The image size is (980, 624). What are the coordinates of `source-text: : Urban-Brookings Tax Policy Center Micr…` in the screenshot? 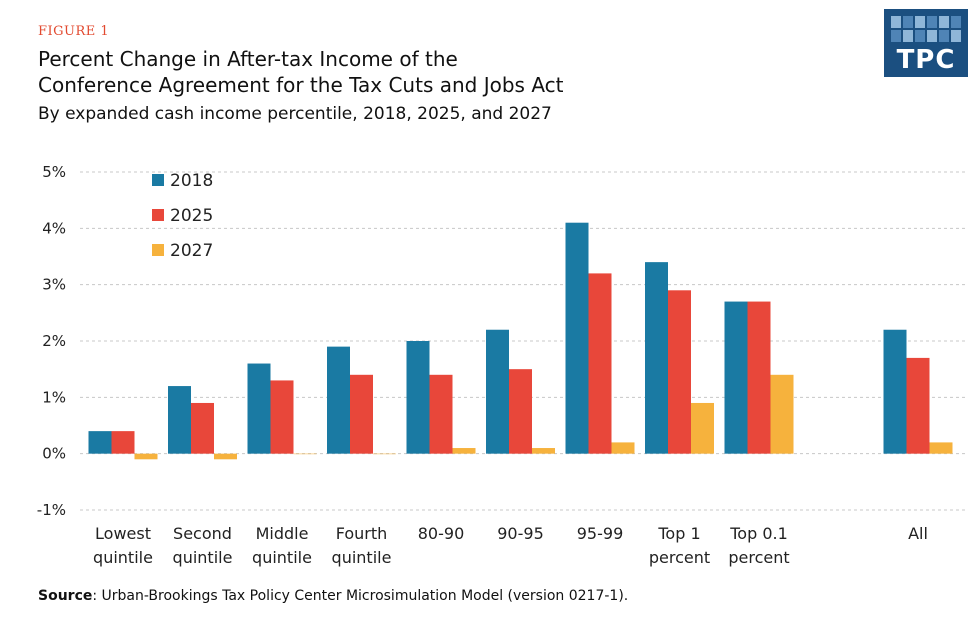 It's located at (360, 596).